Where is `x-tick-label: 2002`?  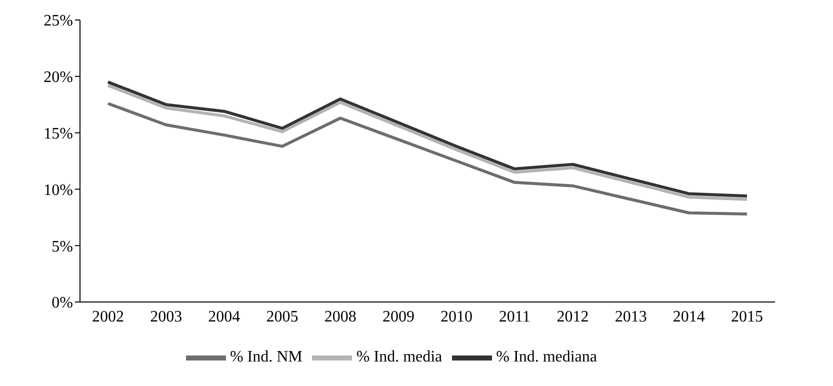
x-tick-label: 2002 is located at coordinates (108, 317).